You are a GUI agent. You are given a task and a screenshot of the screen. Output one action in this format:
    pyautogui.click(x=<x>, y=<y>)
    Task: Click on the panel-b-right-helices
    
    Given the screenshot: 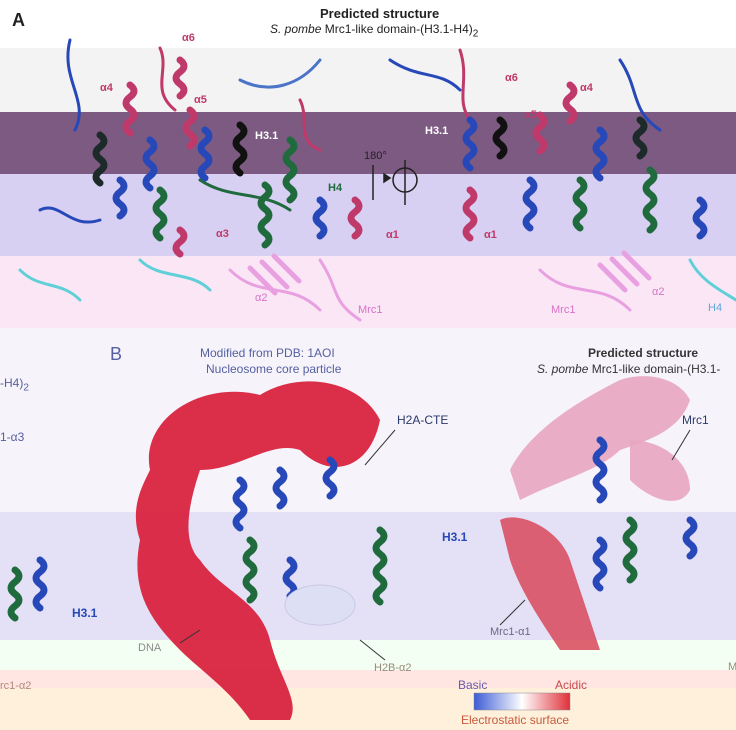 What is the action you would take?
    pyautogui.click(x=645, y=514)
    